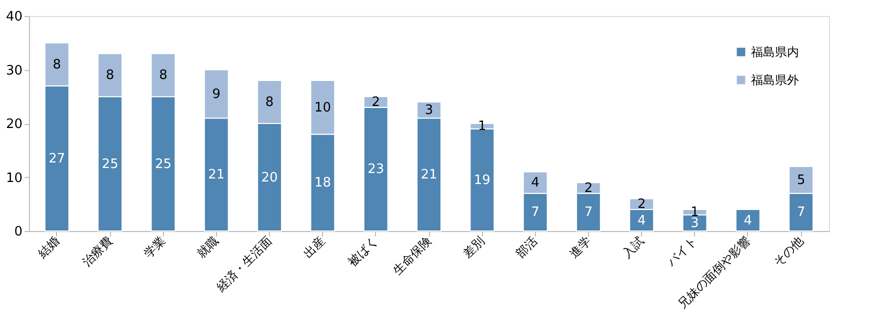 This screenshot has width=871, height=332. Describe the element at coordinates (98, 251) in the screenshot. I see `x-tick-label: 治療費` at that location.